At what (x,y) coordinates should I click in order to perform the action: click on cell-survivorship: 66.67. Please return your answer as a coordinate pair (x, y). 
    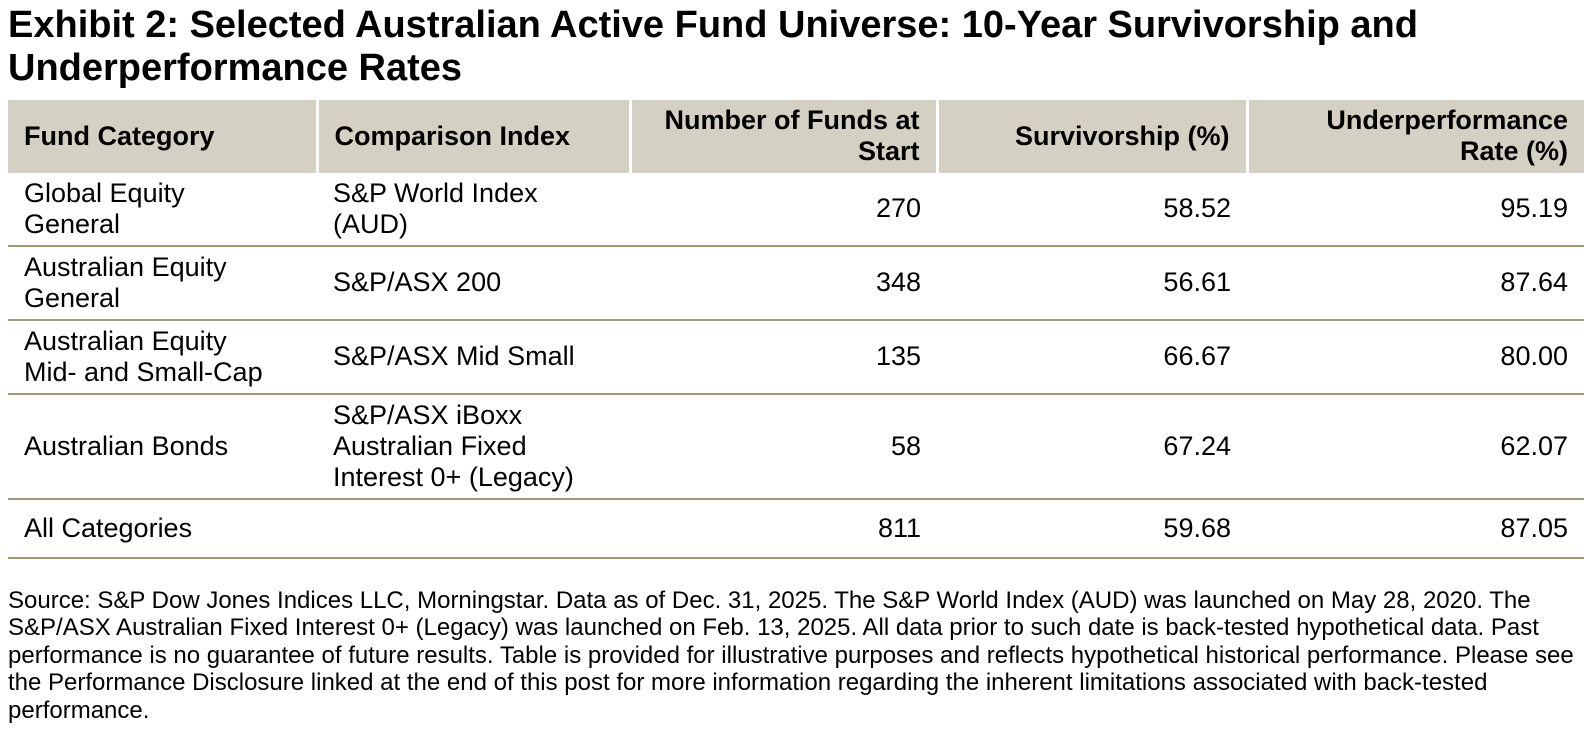
    Looking at the image, I should click on (1092, 357).